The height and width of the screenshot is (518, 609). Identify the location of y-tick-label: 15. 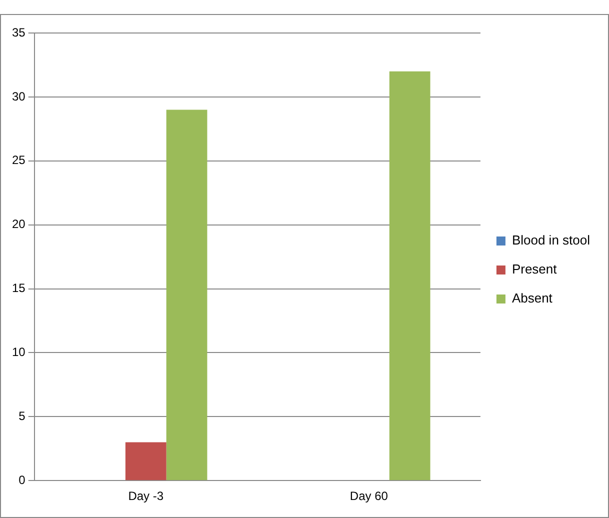
(19, 288).